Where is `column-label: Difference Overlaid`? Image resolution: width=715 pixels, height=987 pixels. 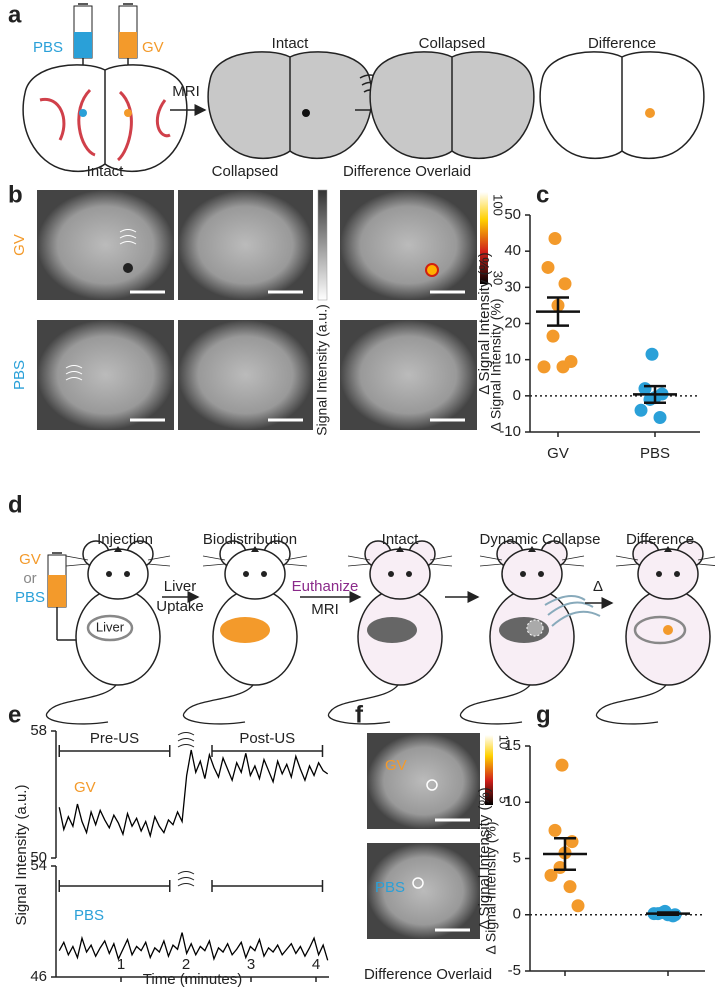 column-label: Difference Overlaid is located at coordinates (407, 171).